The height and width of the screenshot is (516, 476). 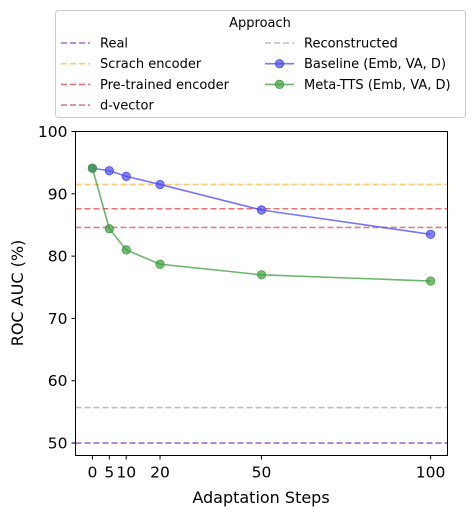 I want to click on y-tick-label: 90, so click(x=58, y=194).